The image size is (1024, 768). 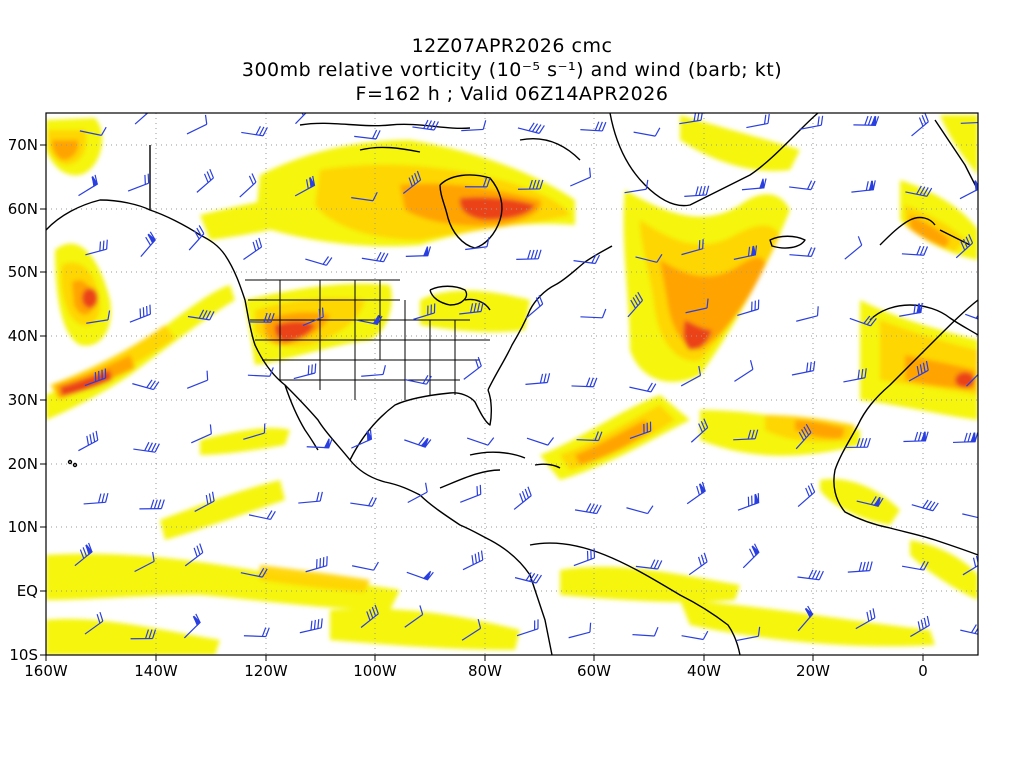 What do you see at coordinates (23, 145) in the screenshot?
I see `lat-label-70n: 70N` at bounding box center [23, 145].